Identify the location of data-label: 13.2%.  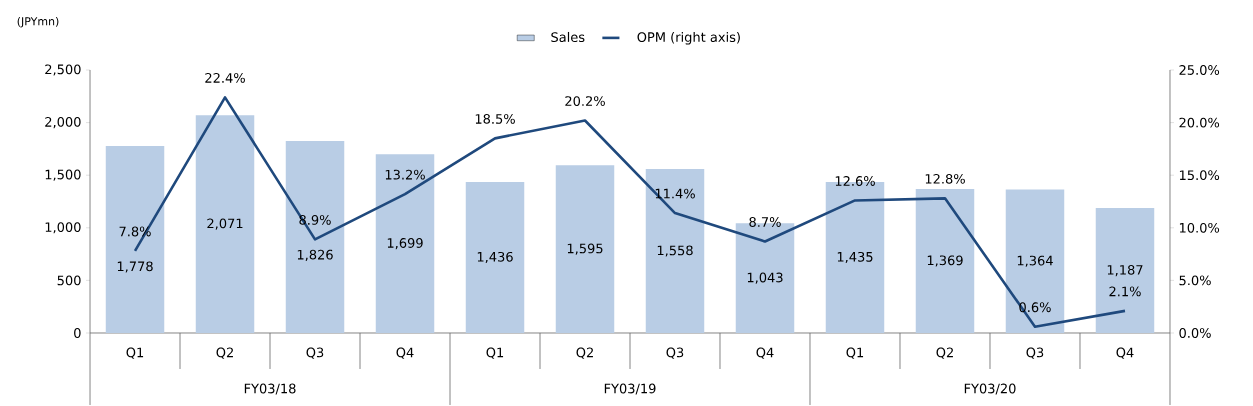
(405, 174).